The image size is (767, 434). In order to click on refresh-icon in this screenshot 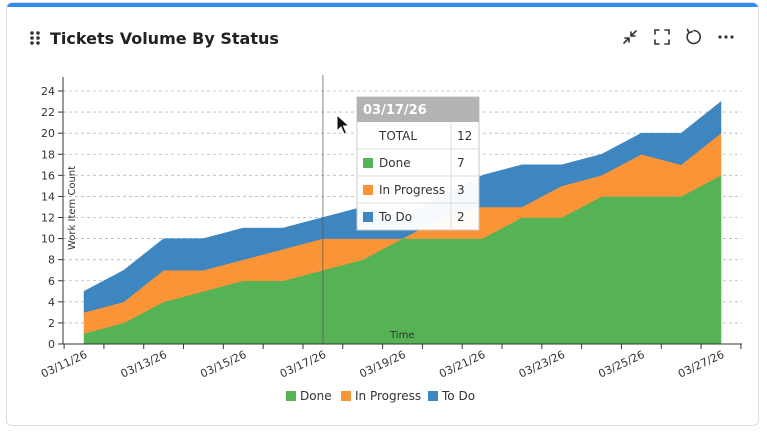, I will do `click(694, 37)`.